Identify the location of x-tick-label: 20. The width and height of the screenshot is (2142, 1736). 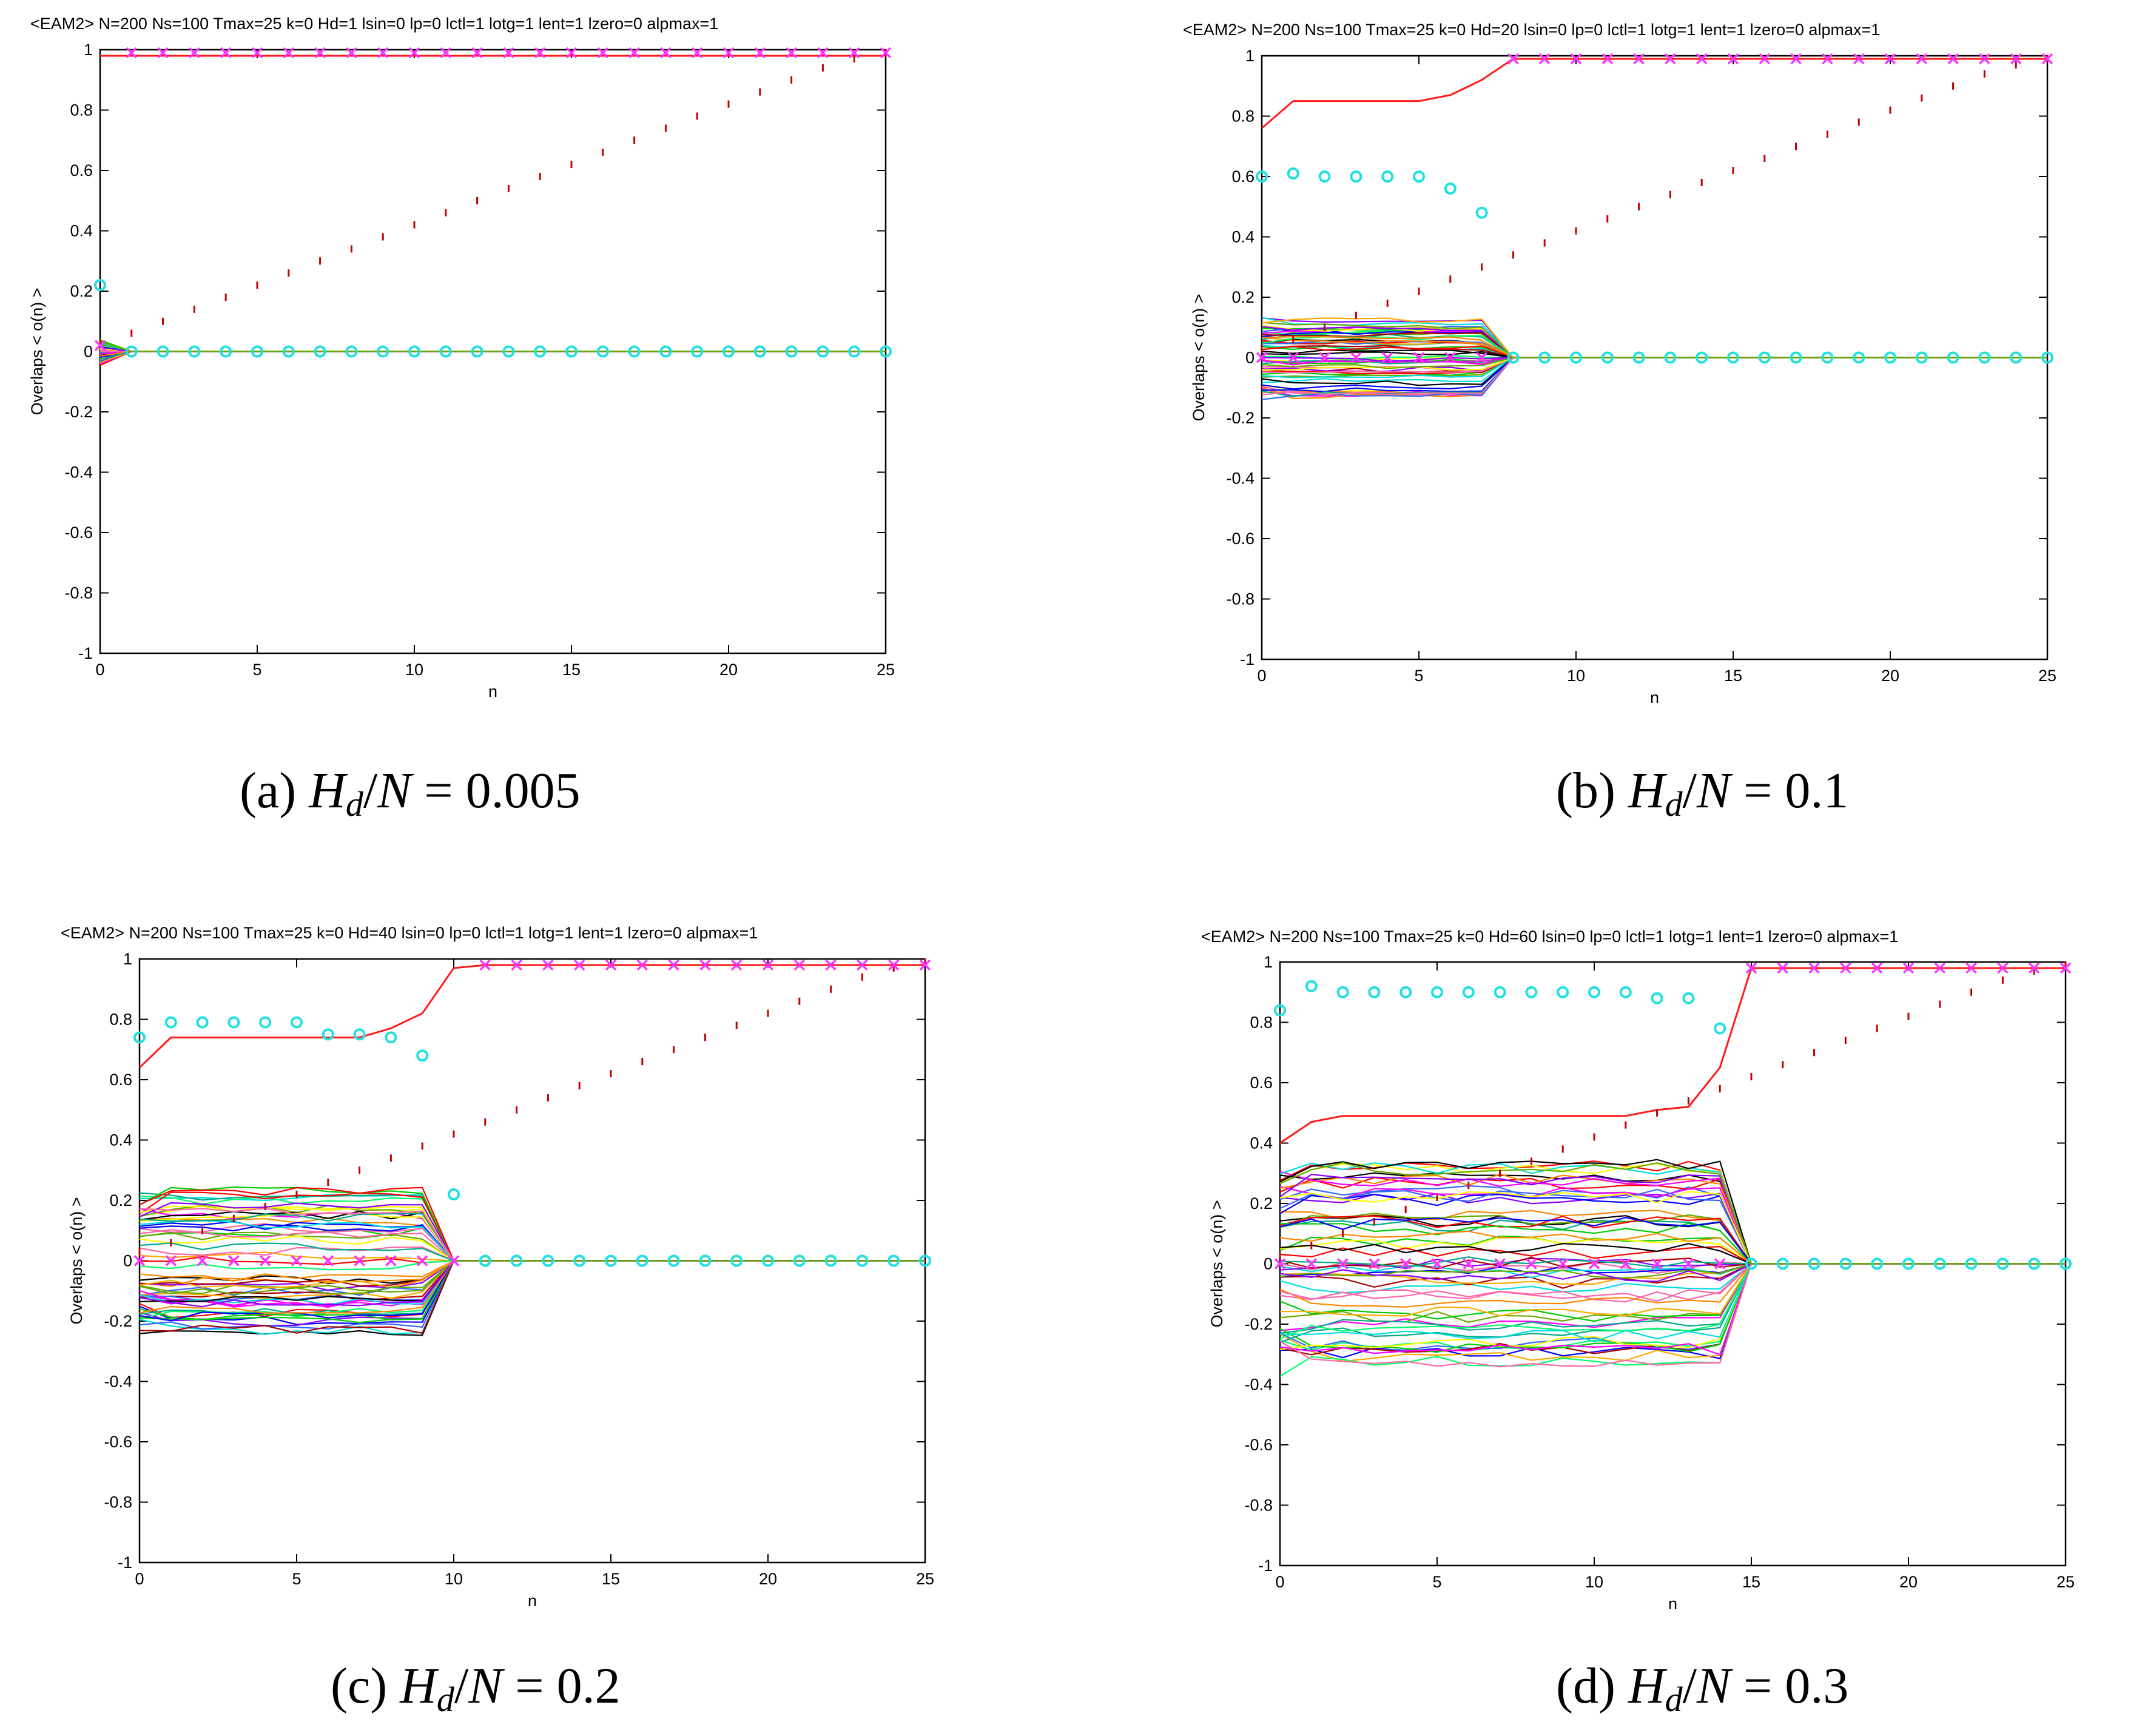
(1908, 1582).